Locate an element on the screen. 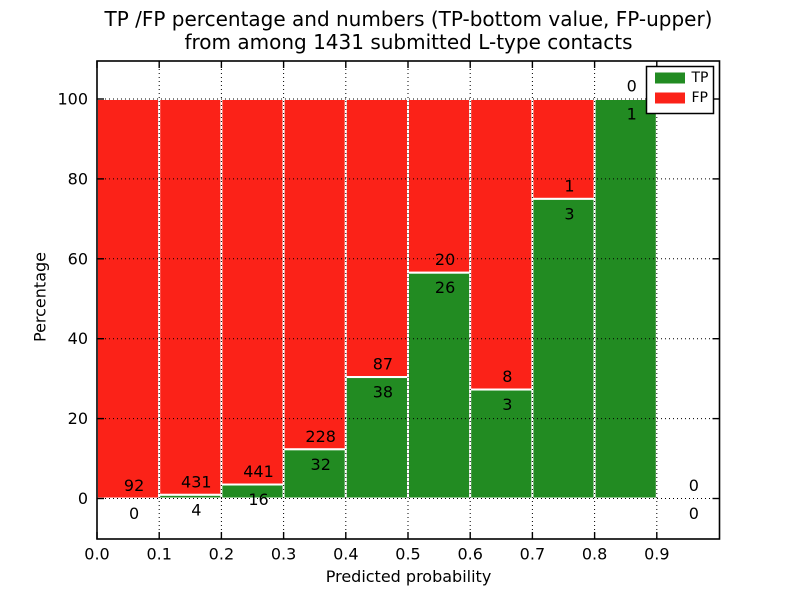 Image resolution: width=800 pixels, height=600 pixels. tp-count-label: 32 is located at coordinates (321, 464).